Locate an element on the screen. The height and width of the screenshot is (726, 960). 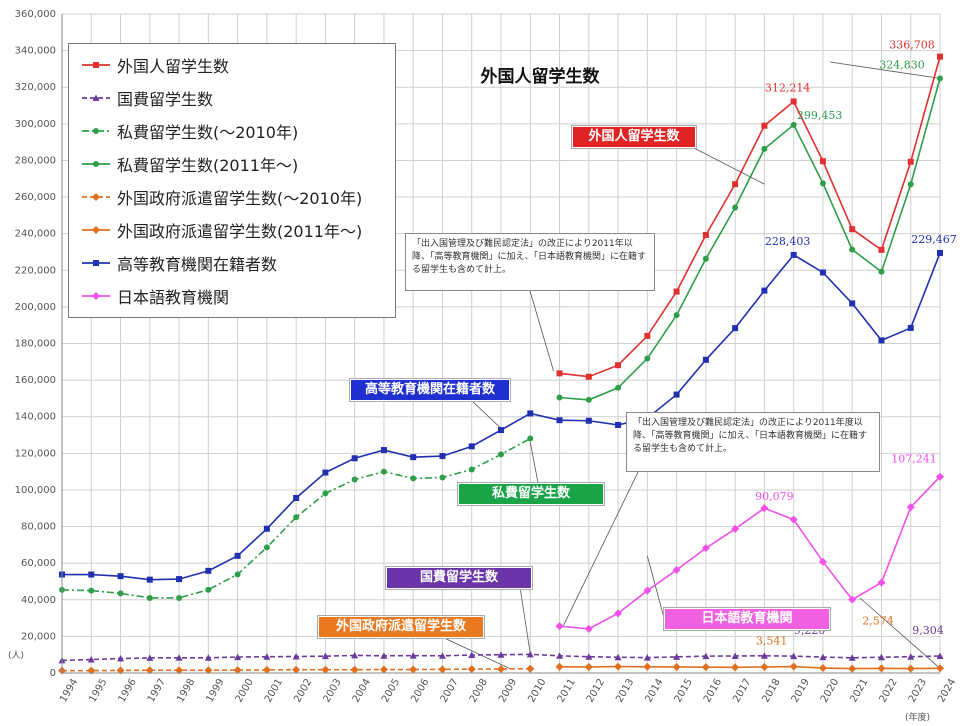
data-label: 312,214 is located at coordinates (788, 87).